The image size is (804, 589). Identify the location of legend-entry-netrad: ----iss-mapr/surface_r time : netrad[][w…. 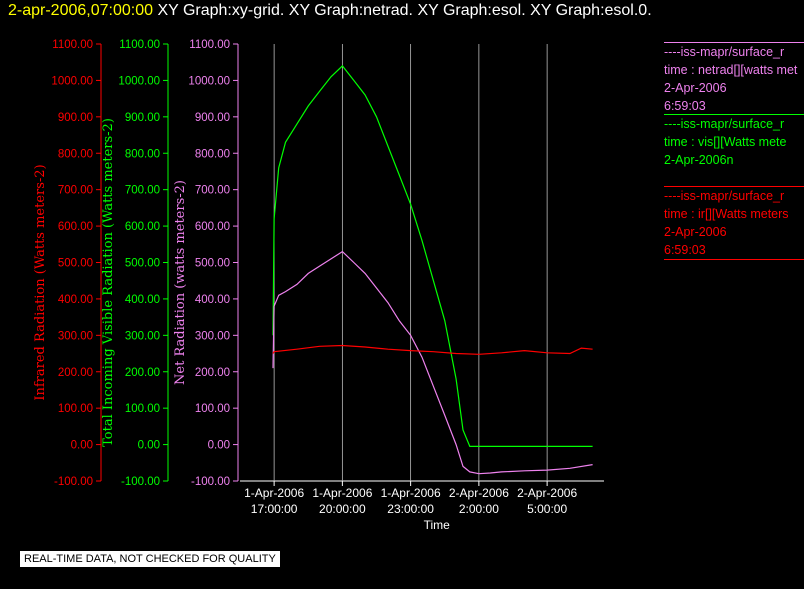
(734, 78).